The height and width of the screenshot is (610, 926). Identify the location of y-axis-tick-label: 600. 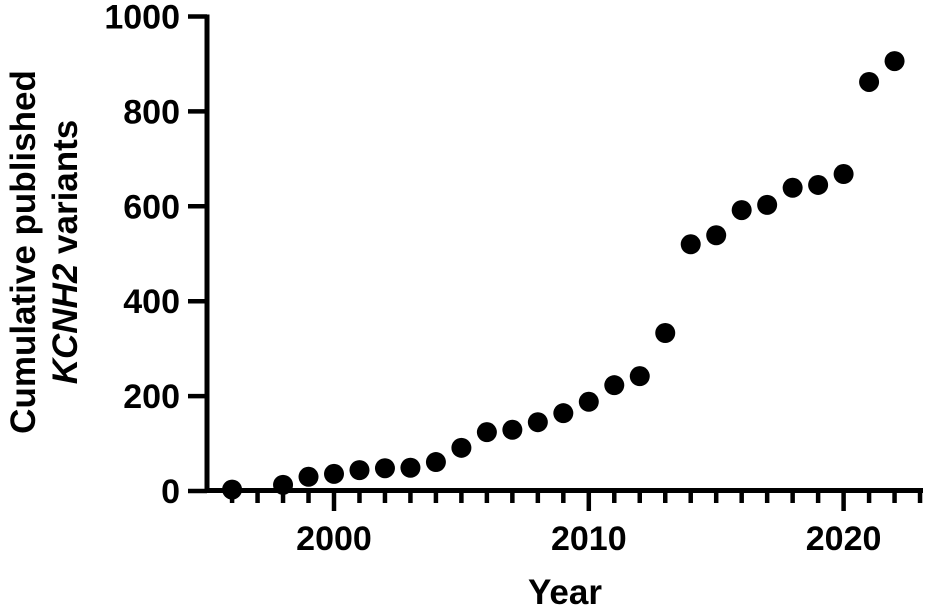
(151, 207).